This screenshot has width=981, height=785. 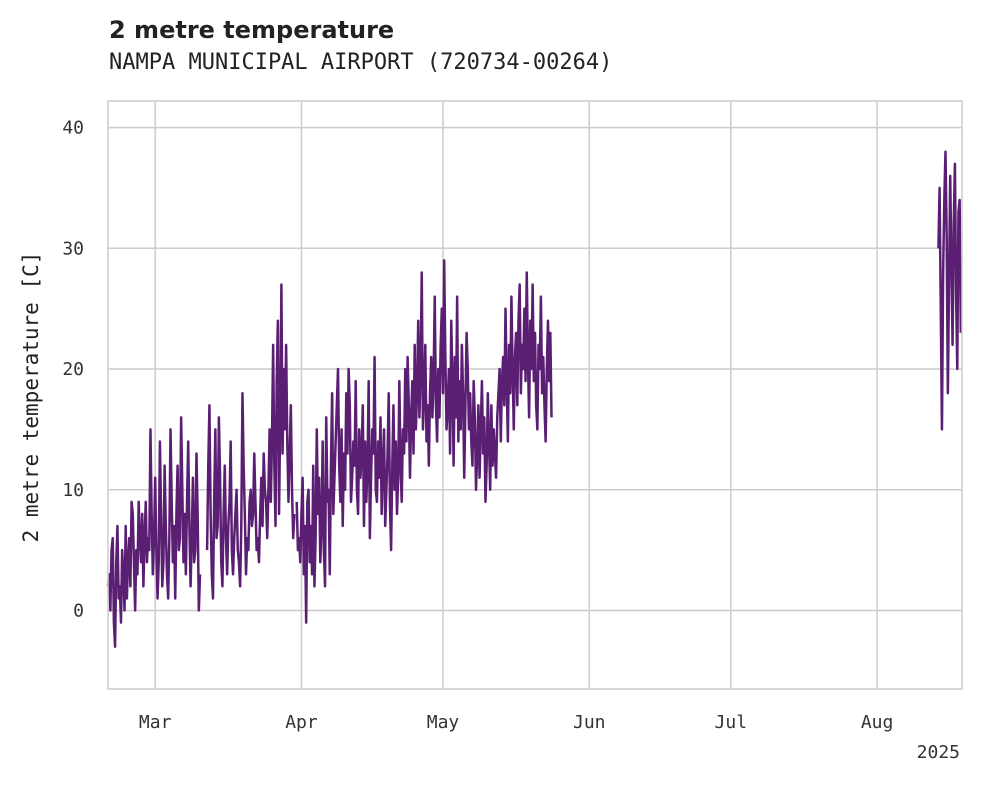 What do you see at coordinates (73, 248) in the screenshot?
I see `y-tick-label: 30` at bounding box center [73, 248].